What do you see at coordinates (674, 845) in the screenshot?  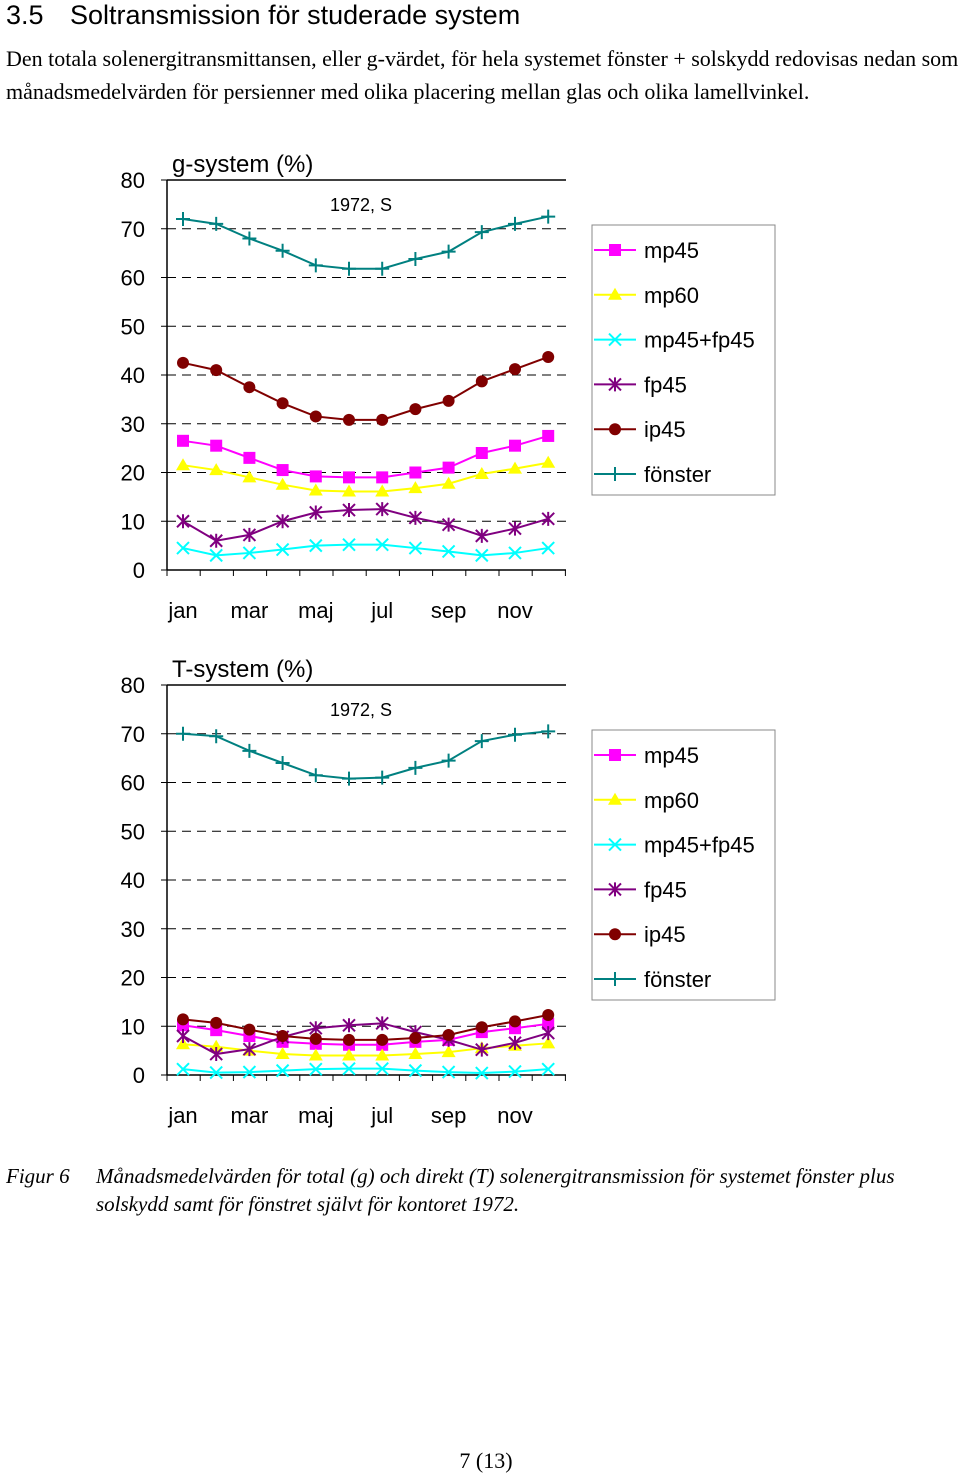 I see `legend-item-mp45-fp45: mp45+fp45` at bounding box center [674, 845].